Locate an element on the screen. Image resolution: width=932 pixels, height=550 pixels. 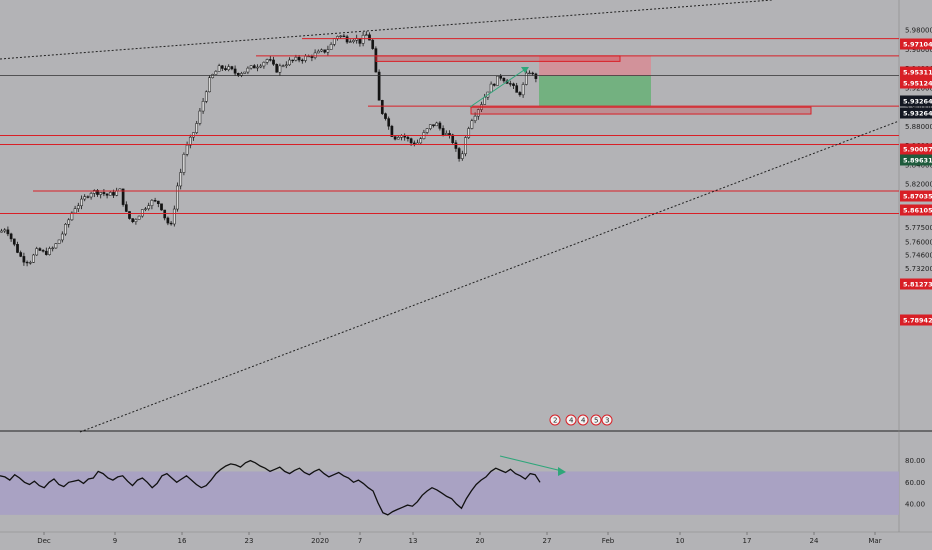
rsi-band is located at coordinates (449, 493).